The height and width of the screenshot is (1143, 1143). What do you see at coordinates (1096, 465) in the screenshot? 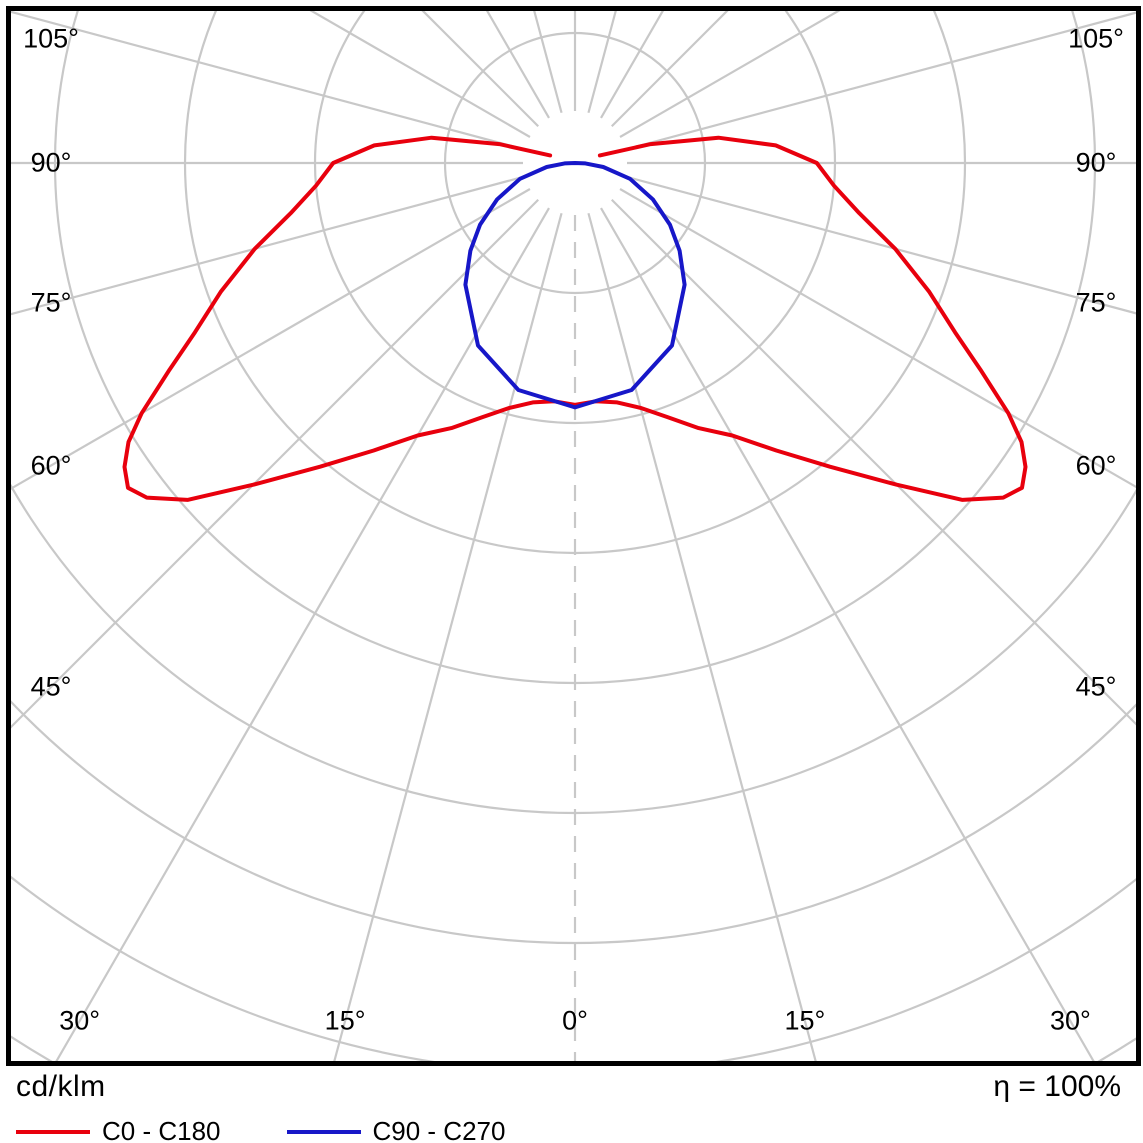
I see `angle-label-right-60: 60°` at bounding box center [1096, 465].